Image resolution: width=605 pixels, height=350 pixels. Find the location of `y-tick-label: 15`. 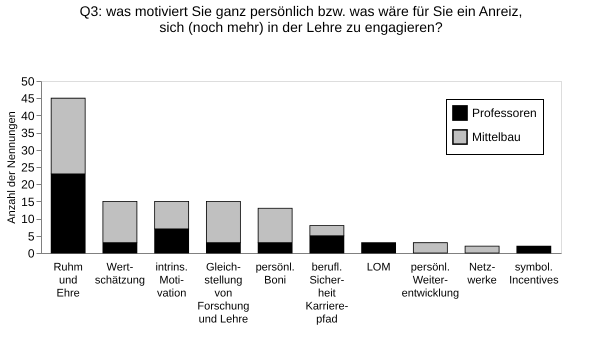

y-tick-label: 15 is located at coordinates (28, 201).